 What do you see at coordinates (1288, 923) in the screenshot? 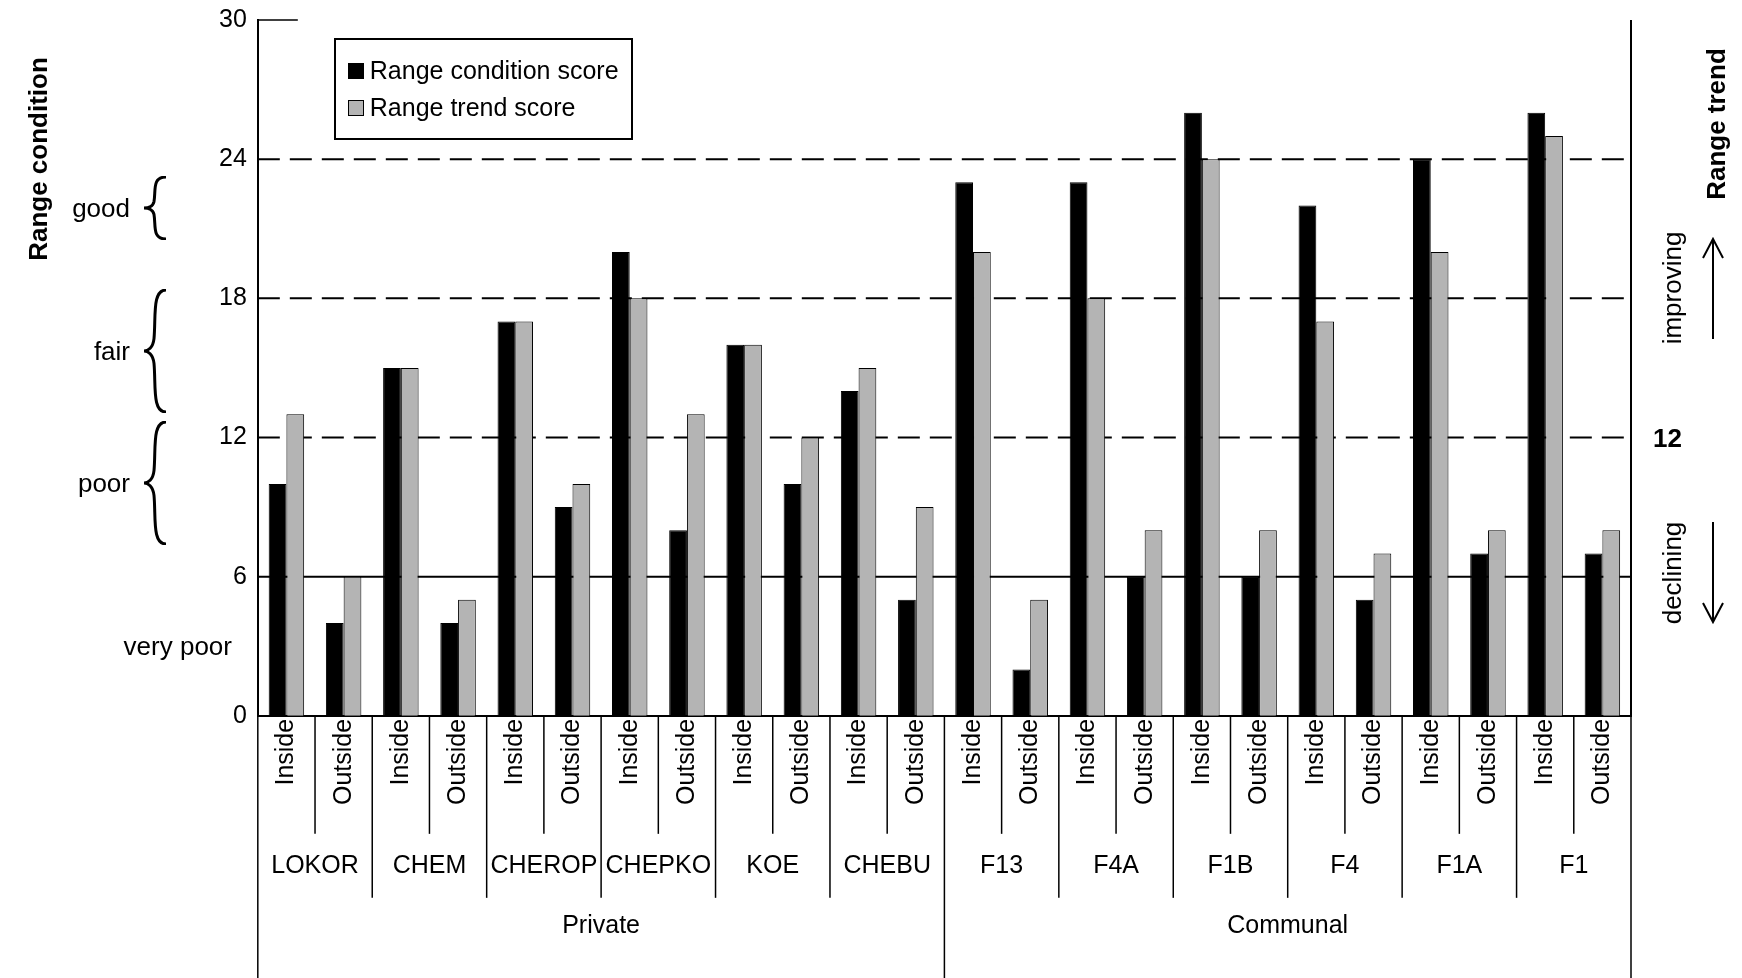
I see `text: Communal` at bounding box center [1288, 923].